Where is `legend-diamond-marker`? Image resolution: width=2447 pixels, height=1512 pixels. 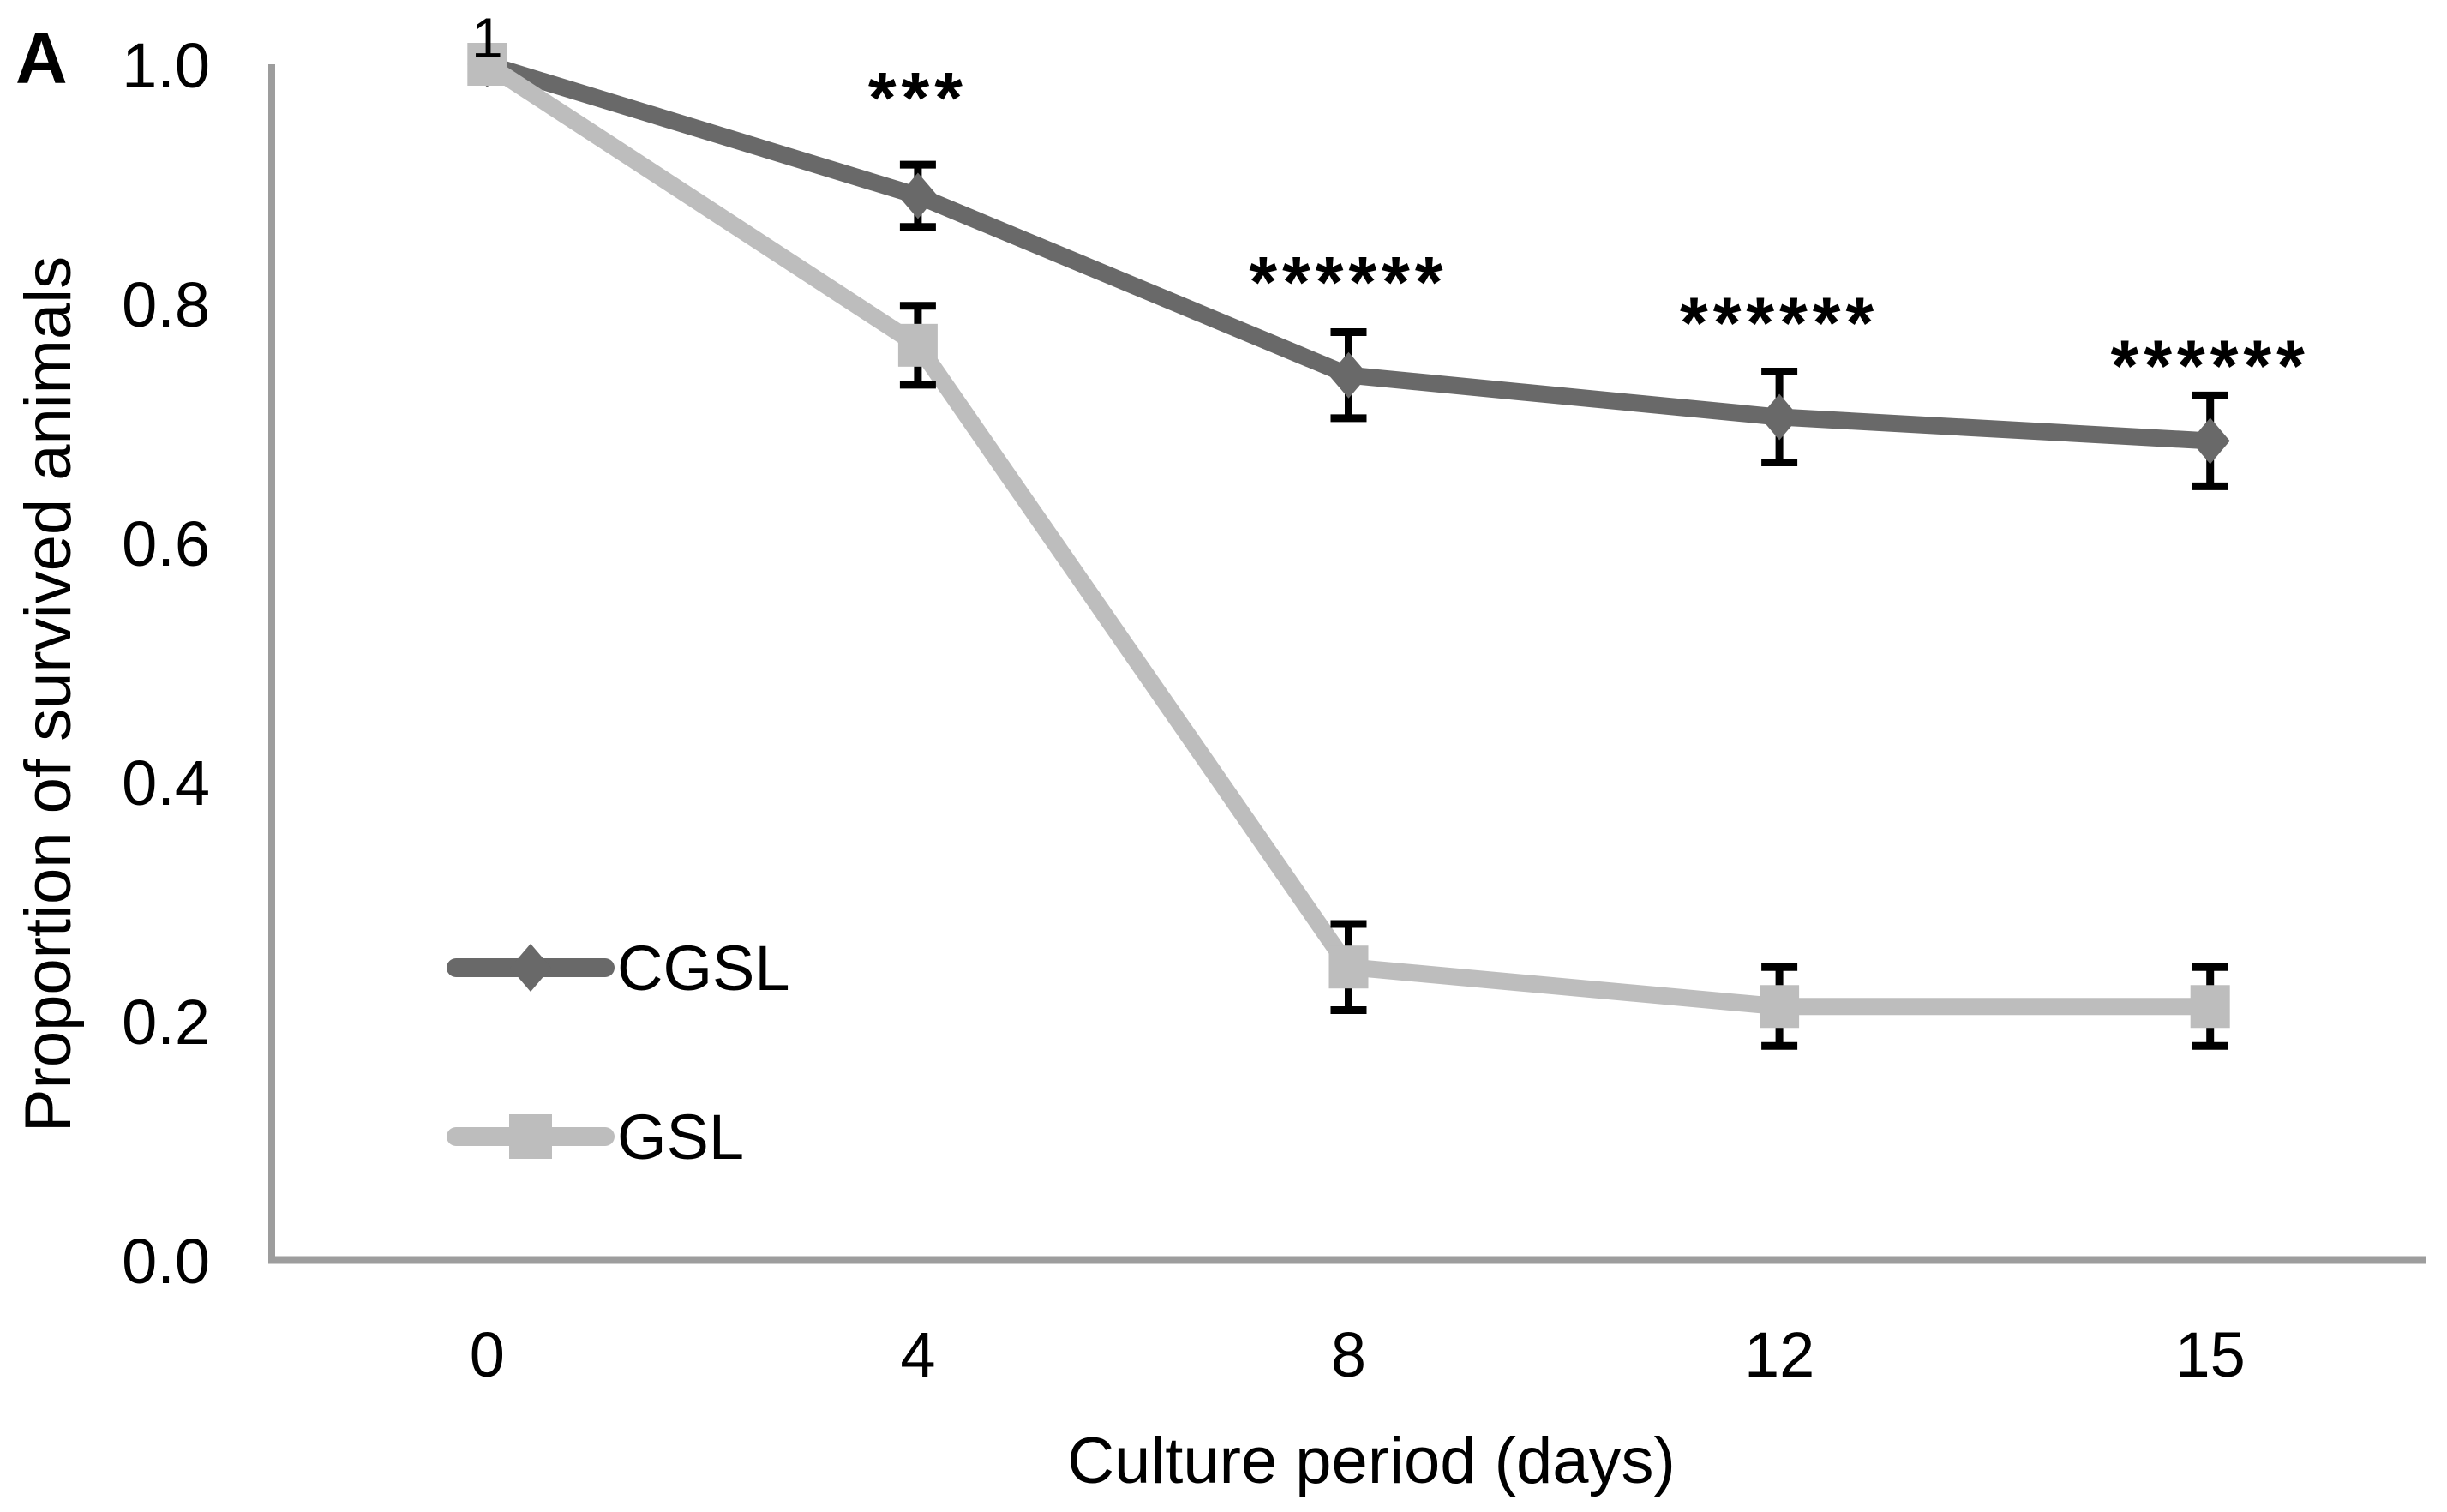 legend-diamond-marker is located at coordinates (530, 968).